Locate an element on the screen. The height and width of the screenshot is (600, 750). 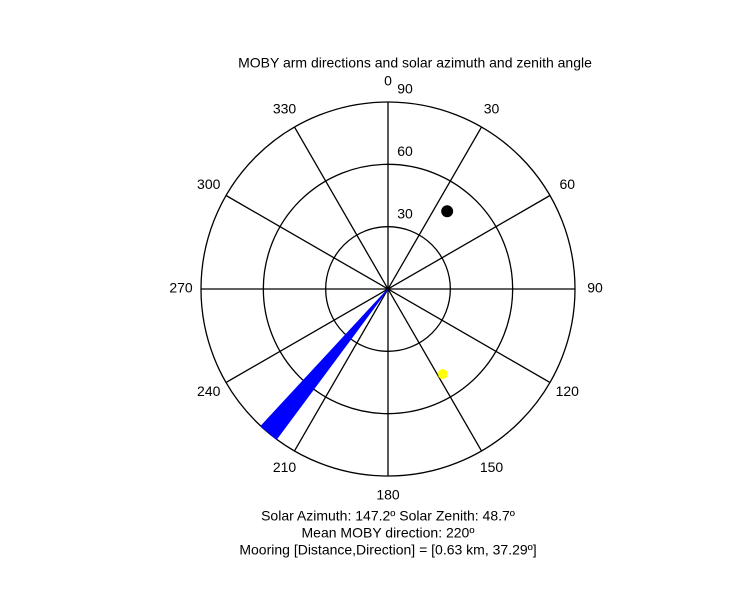
r-tick-label: 30 is located at coordinates (405, 213).